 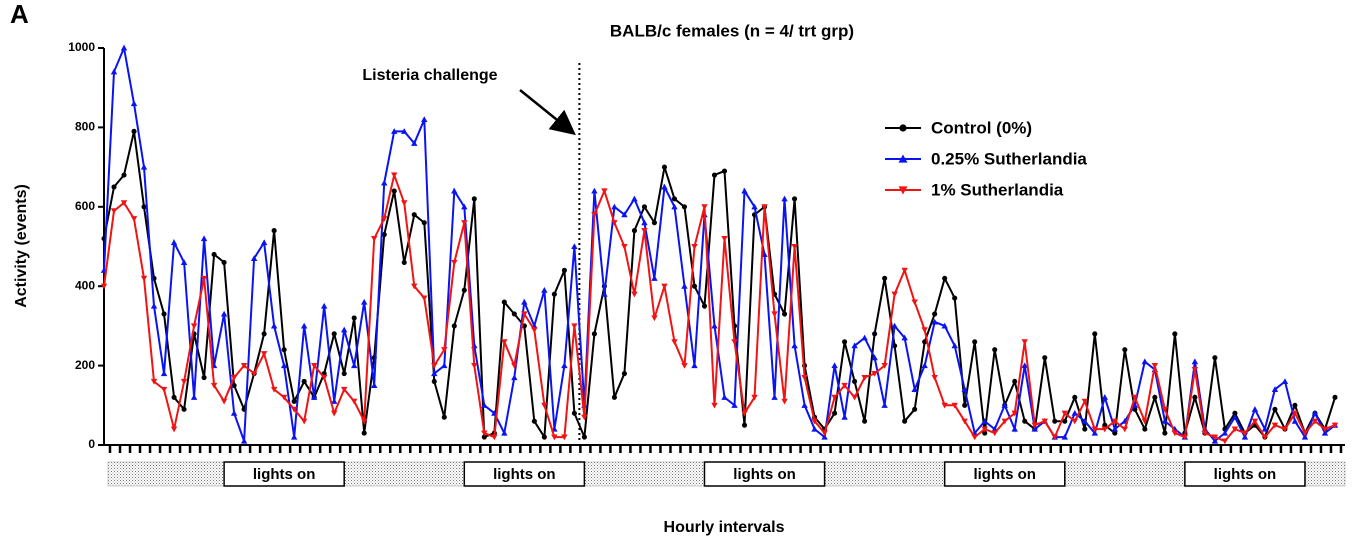 What do you see at coordinates (981, 127) in the screenshot?
I see `legend-label: Control (0%)` at bounding box center [981, 127].